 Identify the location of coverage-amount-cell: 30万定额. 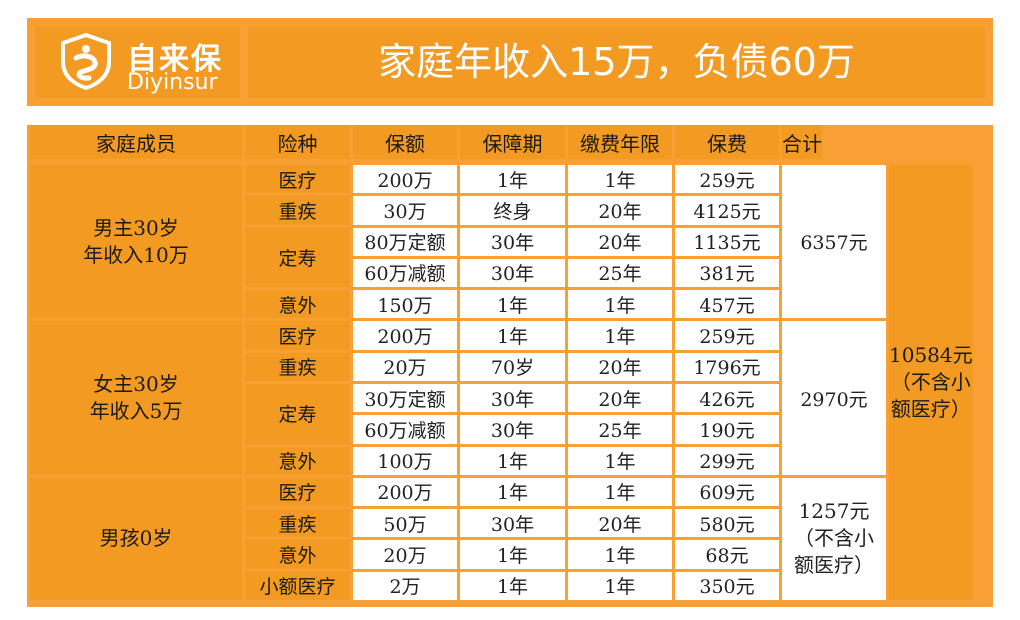
(405, 398).